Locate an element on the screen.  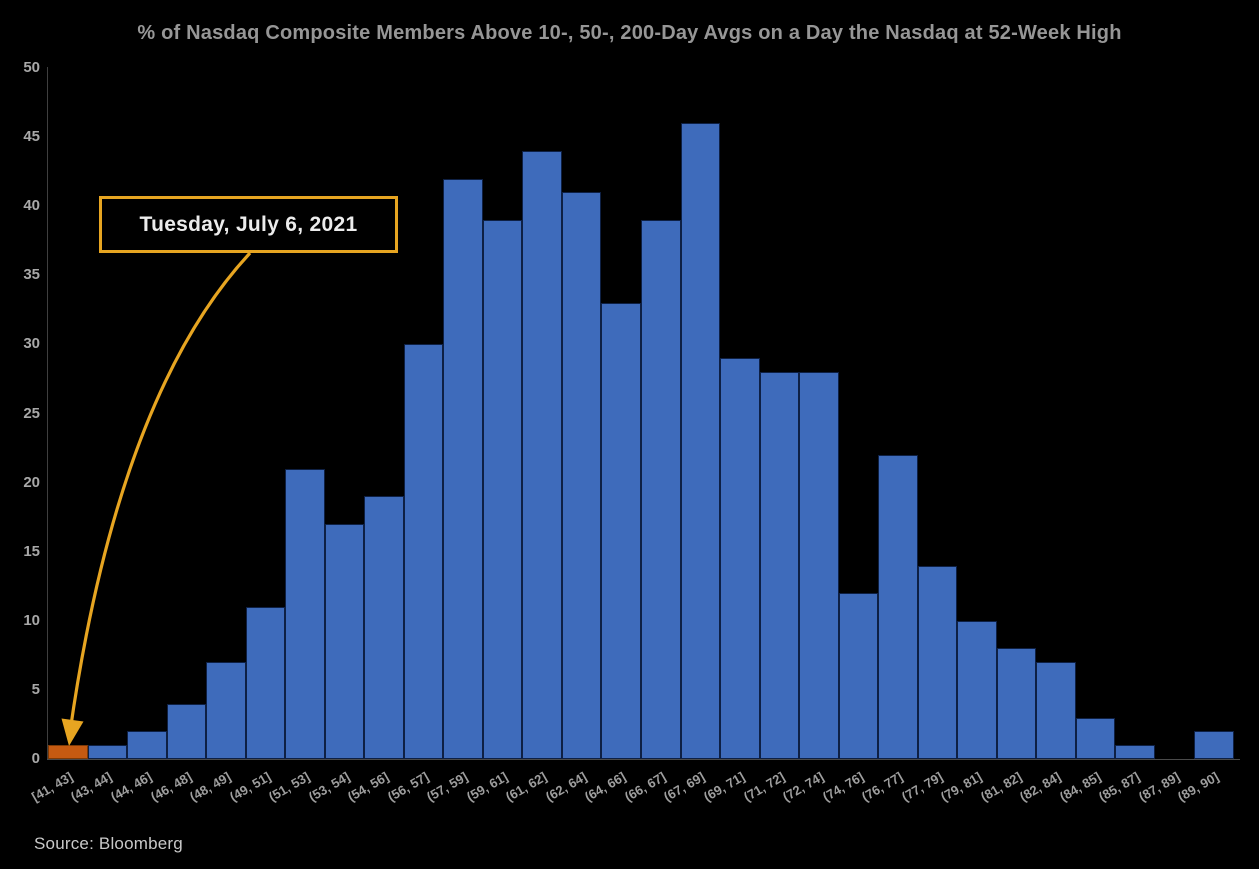
x-tick-label: (79, 81] is located at coordinates (961, 787).